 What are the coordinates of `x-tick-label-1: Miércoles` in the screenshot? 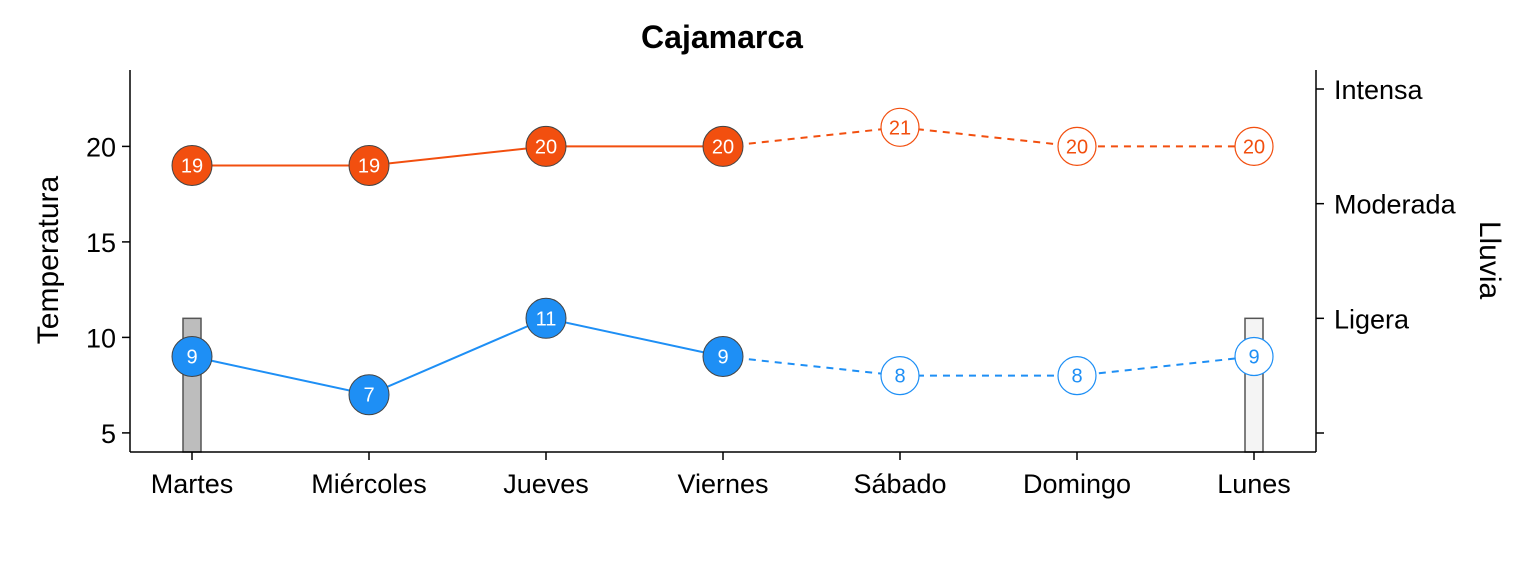 It's located at (369, 484).